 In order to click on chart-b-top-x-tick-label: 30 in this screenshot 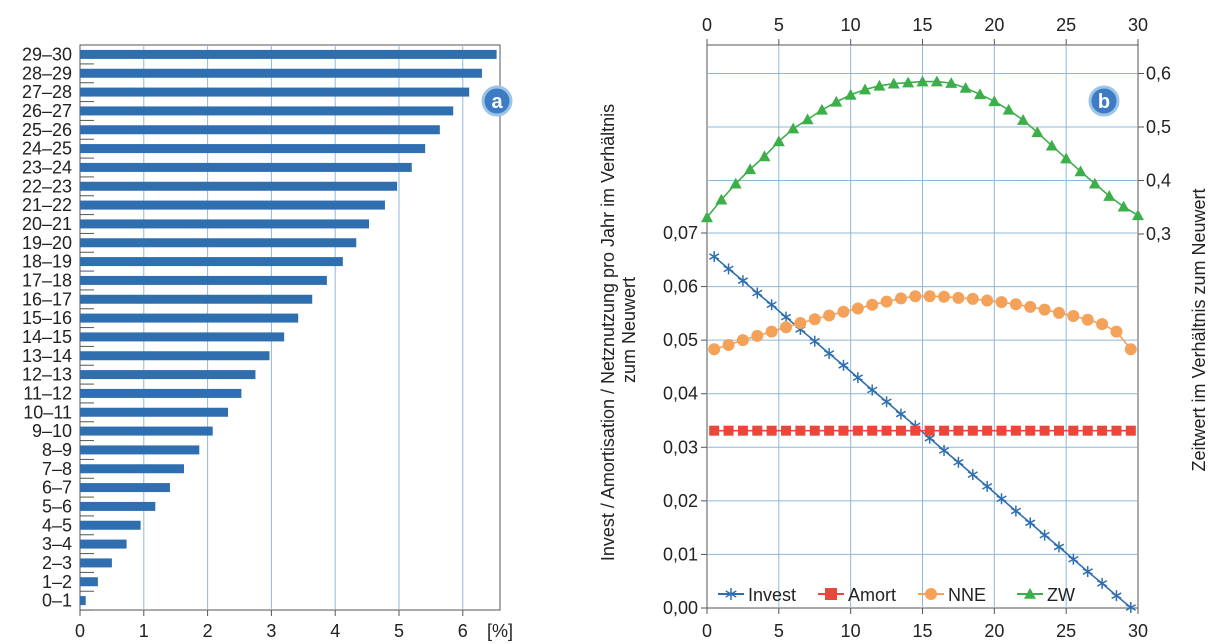, I will do `click(1138, 25)`.